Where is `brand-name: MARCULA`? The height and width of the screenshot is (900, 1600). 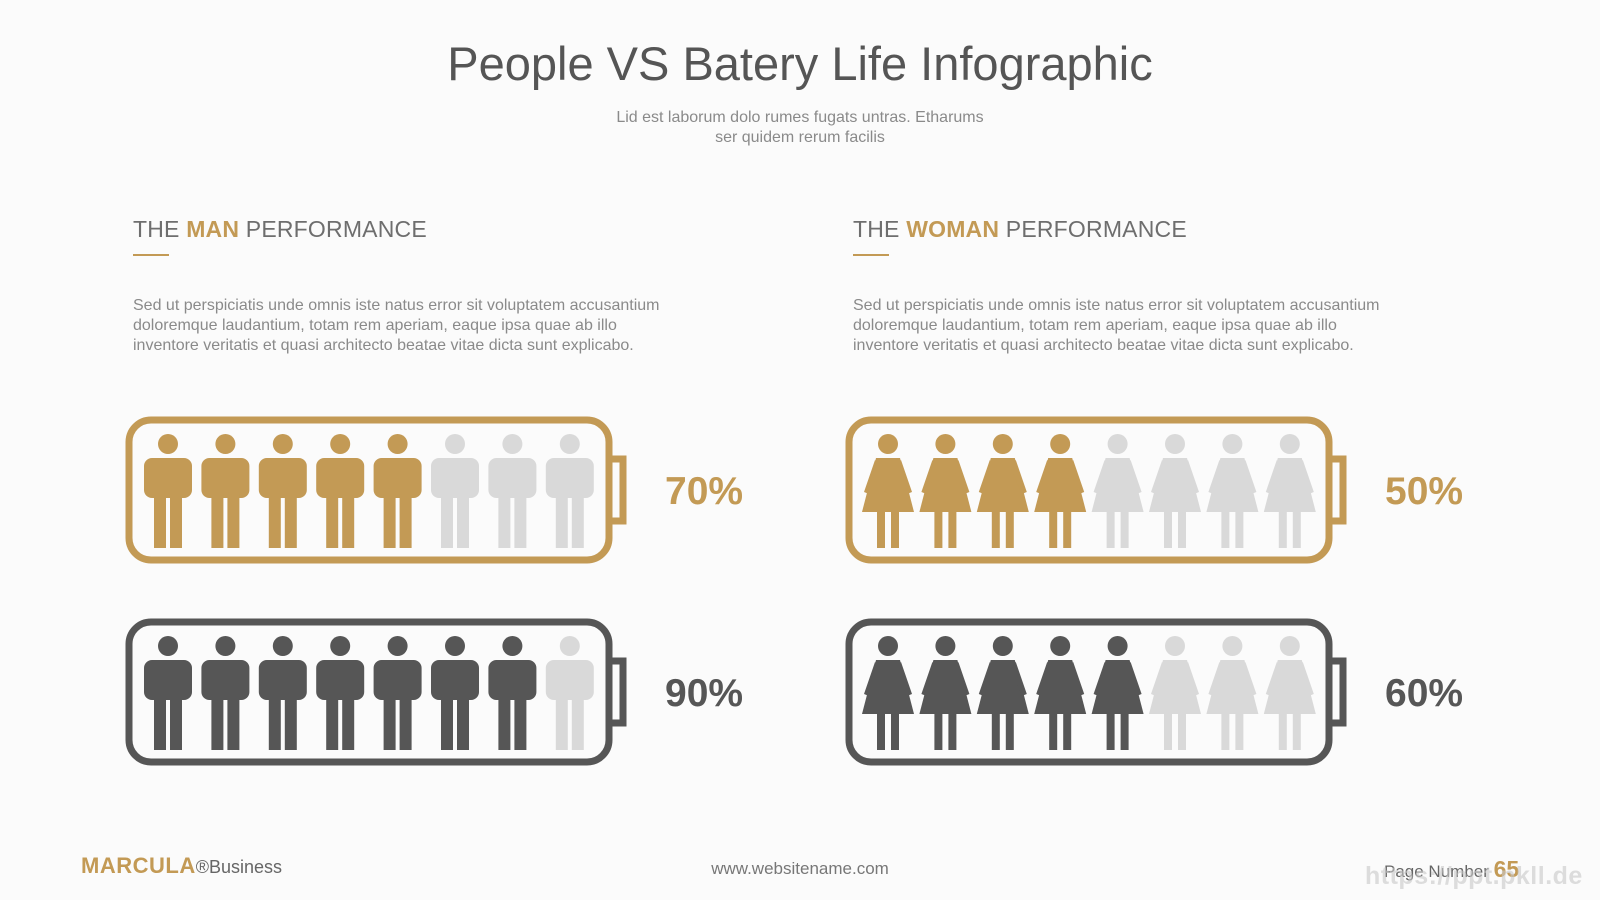 brand-name: MARCULA is located at coordinates (138, 865).